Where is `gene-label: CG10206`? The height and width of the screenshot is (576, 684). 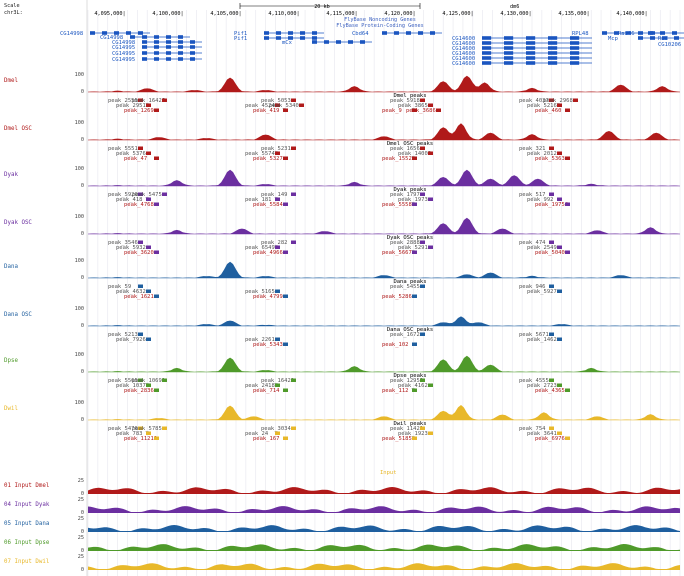 gene-label: CG10206 is located at coordinates (669, 45).